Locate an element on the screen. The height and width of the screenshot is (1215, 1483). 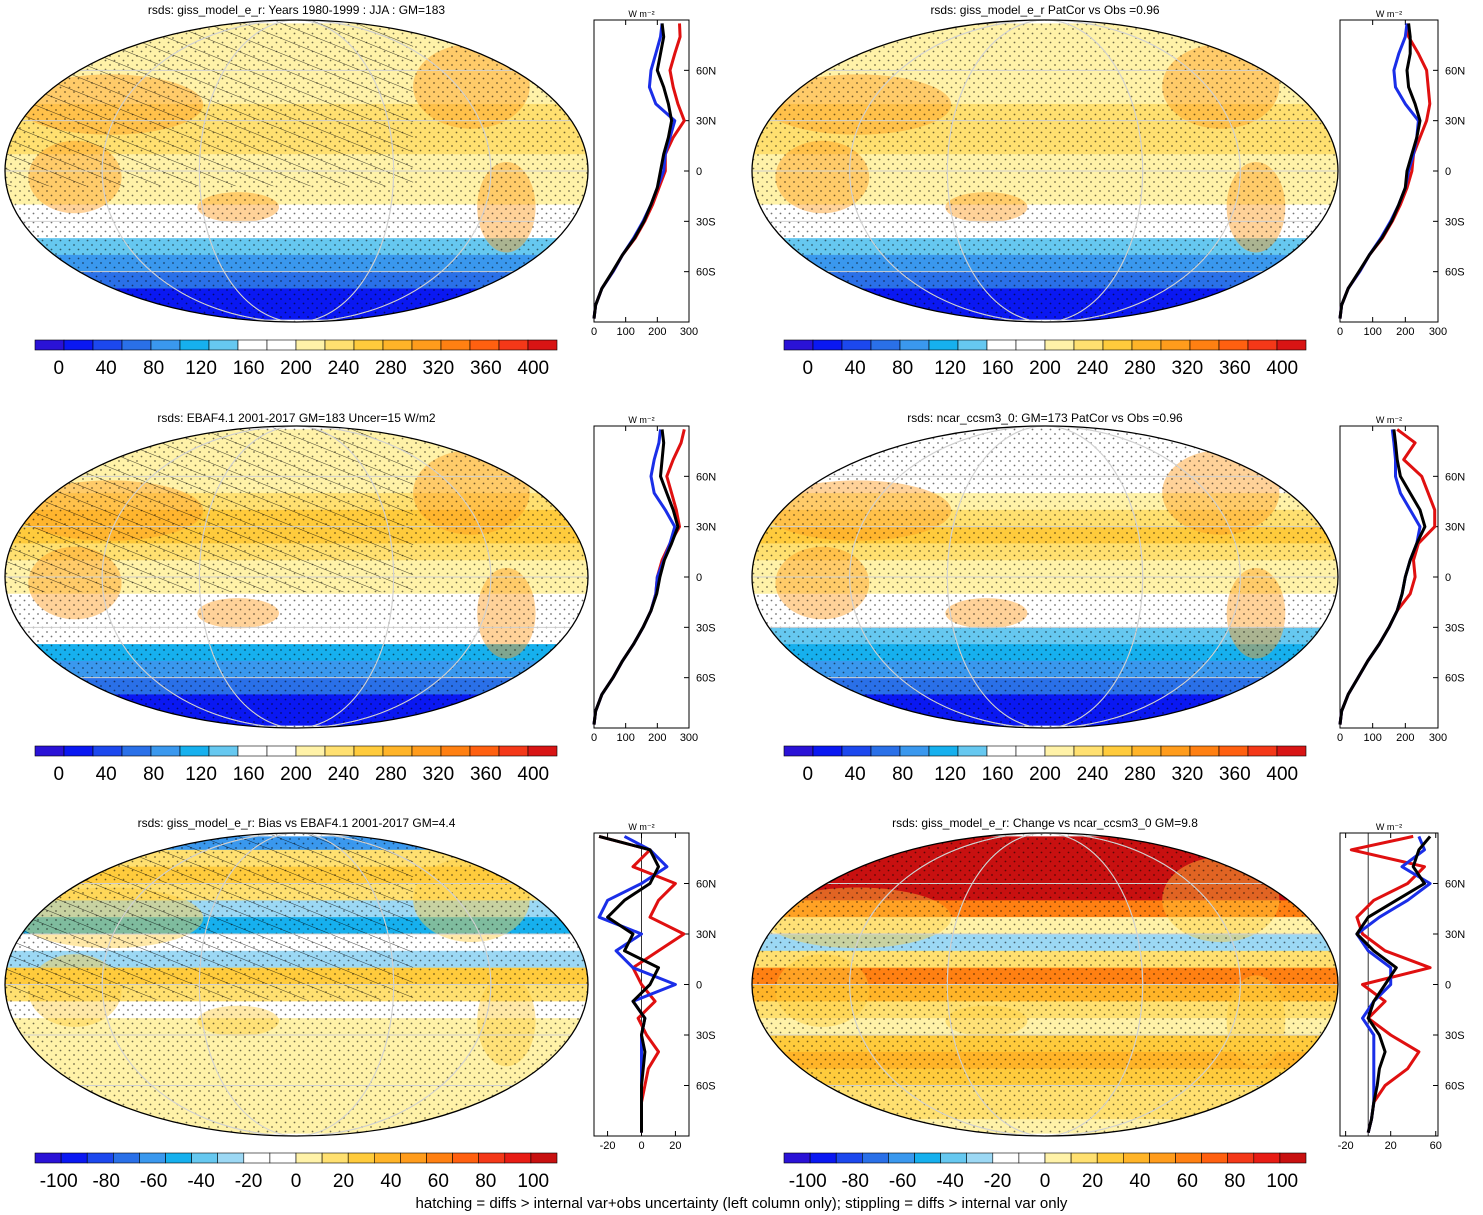
colorbar-label: 240 is located at coordinates (1093, 368).